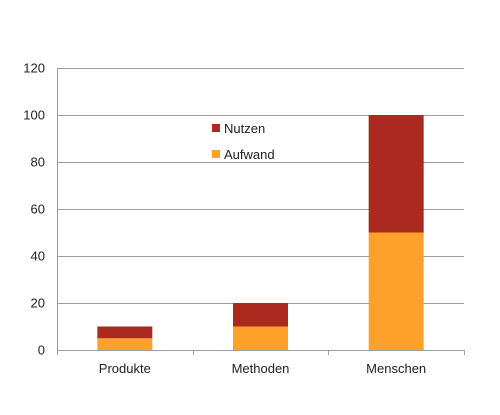 Image resolution: width=500 pixels, height=415 pixels. I want to click on y-tick-labels: 0 20 40 60 80 100 120, so click(34, 209).